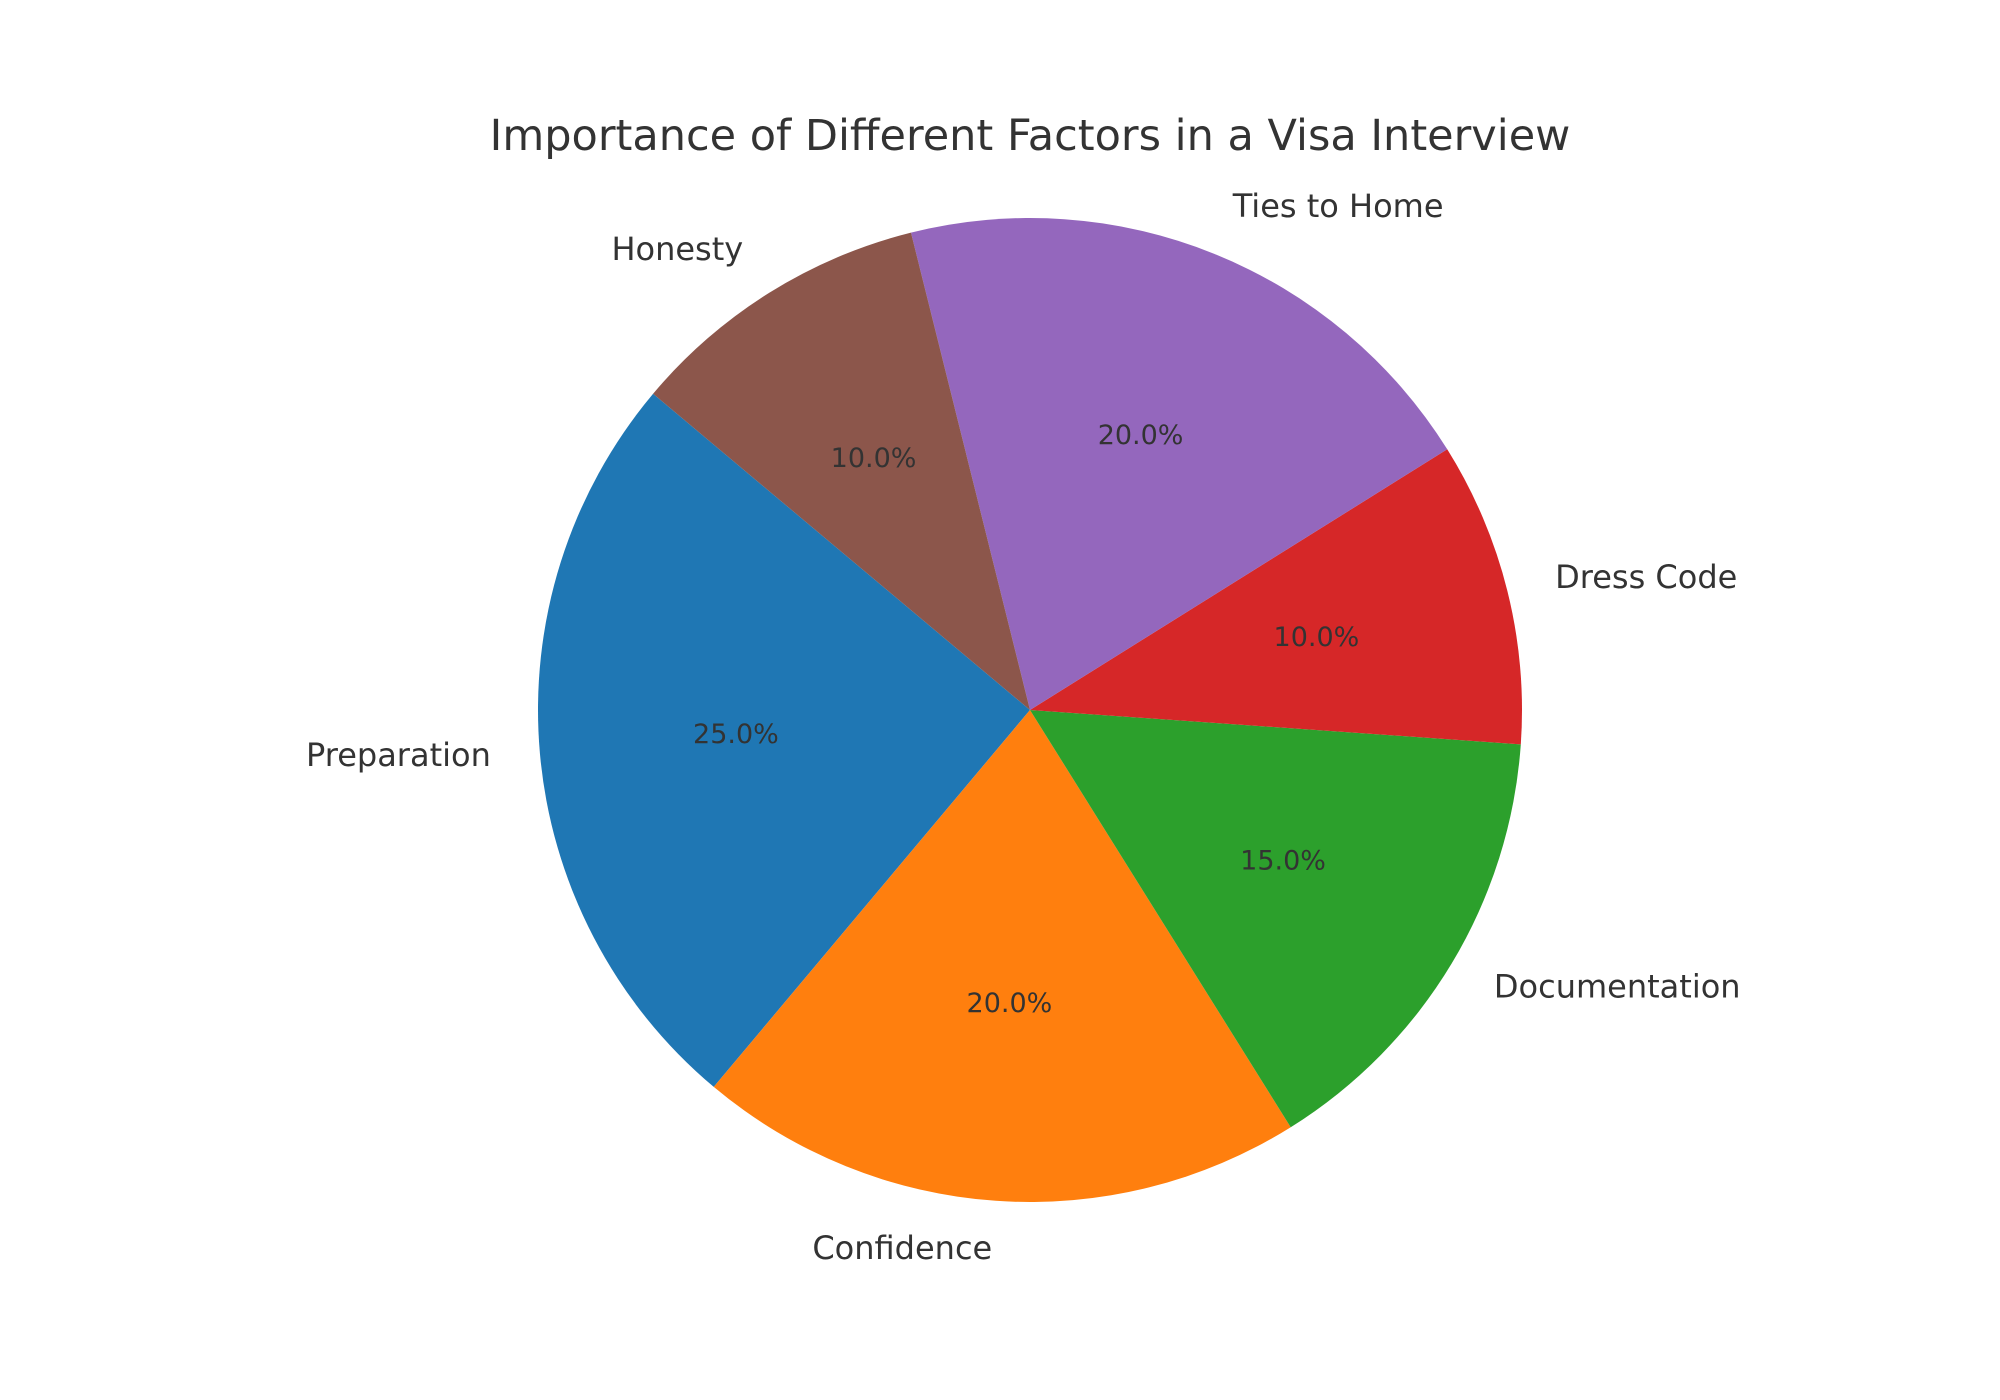 The image size is (2000, 1400). I want to click on pie-slice-confidence, so click(1002, 956).